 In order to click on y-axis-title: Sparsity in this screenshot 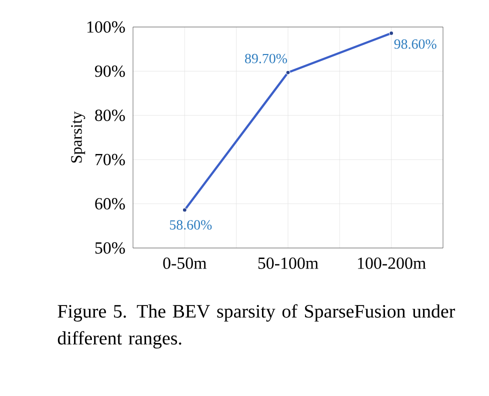, I will do `click(78, 137)`.